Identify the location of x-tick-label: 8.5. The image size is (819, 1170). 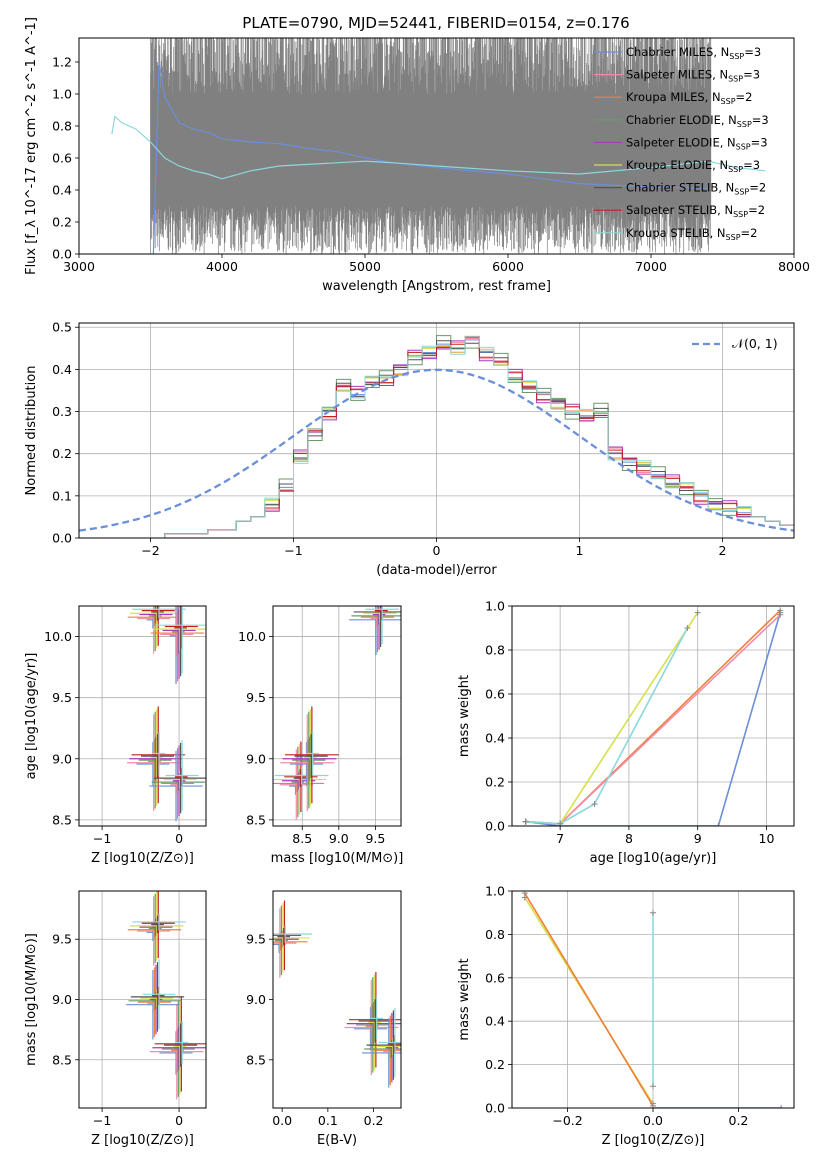
(302, 838).